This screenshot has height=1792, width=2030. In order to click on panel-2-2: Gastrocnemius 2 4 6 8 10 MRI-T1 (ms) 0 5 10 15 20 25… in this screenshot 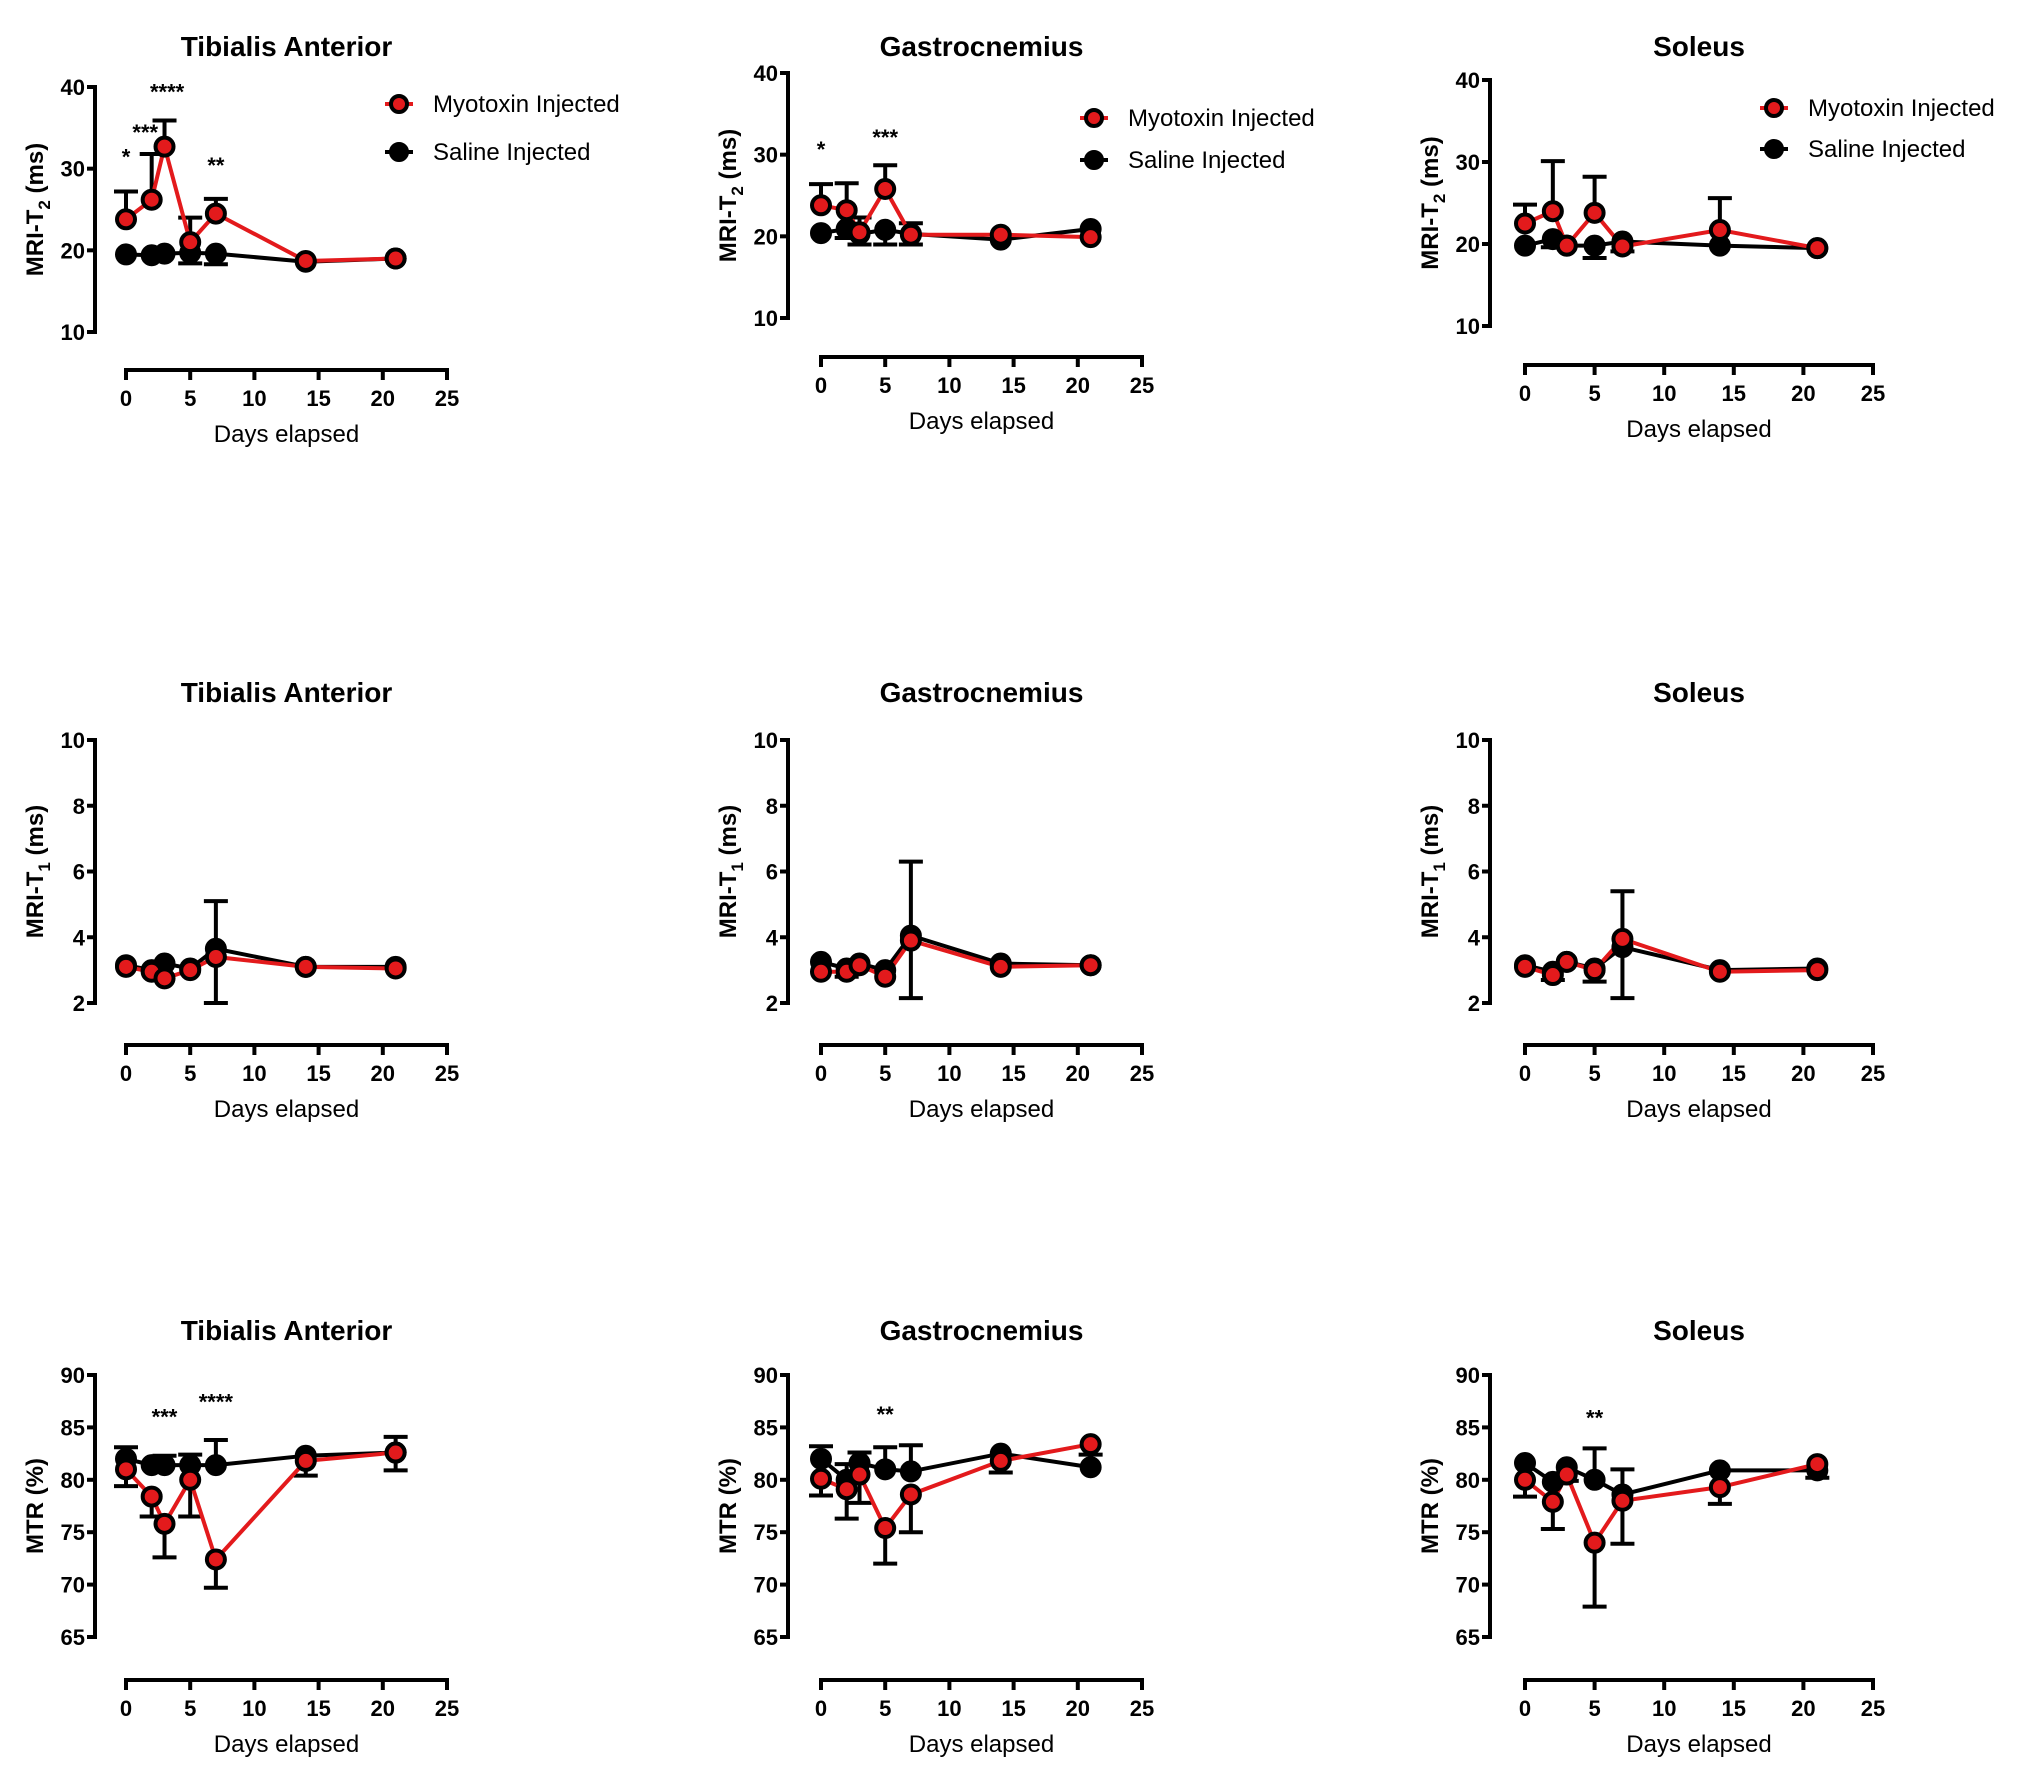, I will do `click(934, 900)`.